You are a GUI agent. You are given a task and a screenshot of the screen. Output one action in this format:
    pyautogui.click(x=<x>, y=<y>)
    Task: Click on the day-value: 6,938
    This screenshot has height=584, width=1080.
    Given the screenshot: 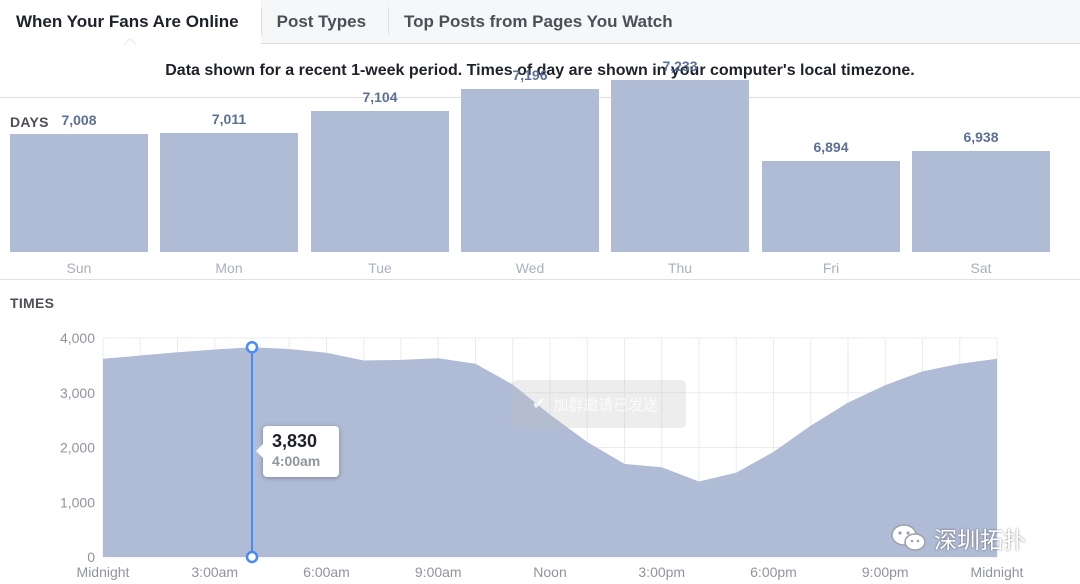 What is the action you would take?
    pyautogui.click(x=981, y=136)
    